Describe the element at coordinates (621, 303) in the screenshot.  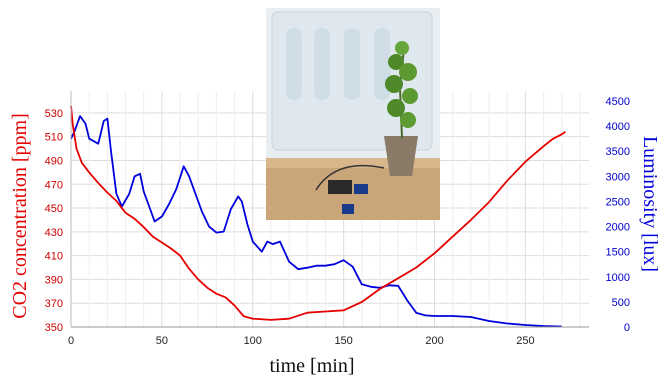
I see `right-tick-label: 500` at that location.